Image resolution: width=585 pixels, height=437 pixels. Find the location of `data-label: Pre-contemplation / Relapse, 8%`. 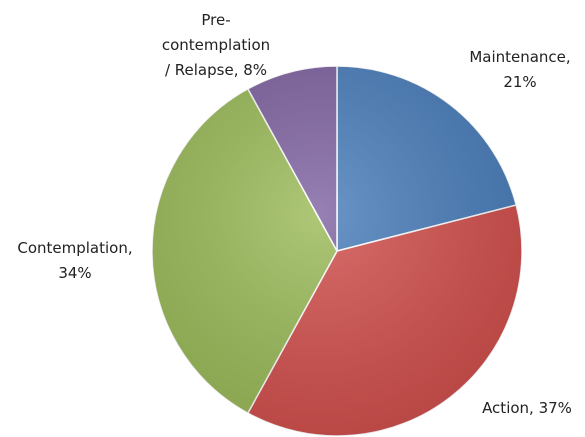

data-label: Pre-contemplation / Relapse, 8% is located at coordinates (216, 45).